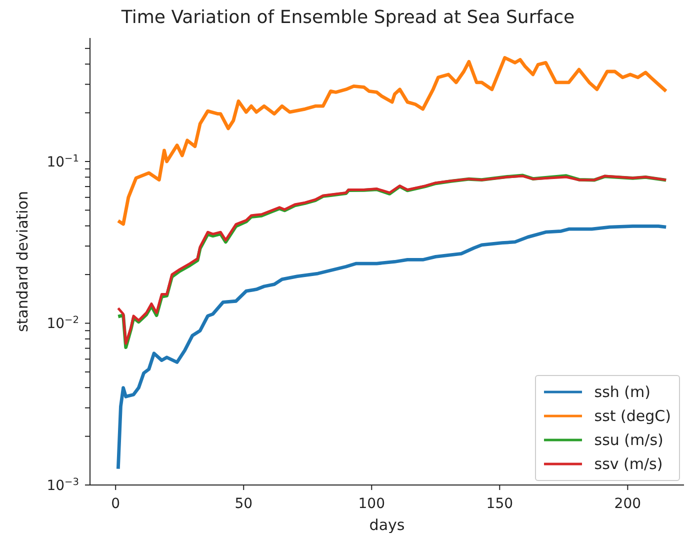 This screenshot has height=544, width=696. I want to click on x-tick-label: 200, so click(628, 504).